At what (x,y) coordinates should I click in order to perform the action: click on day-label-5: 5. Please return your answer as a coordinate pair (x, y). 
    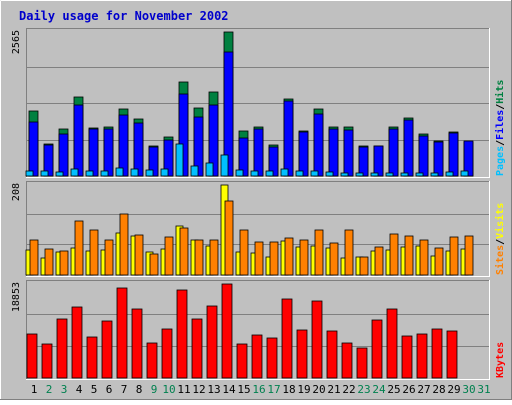
    Looking at the image, I should click on (94, 389).